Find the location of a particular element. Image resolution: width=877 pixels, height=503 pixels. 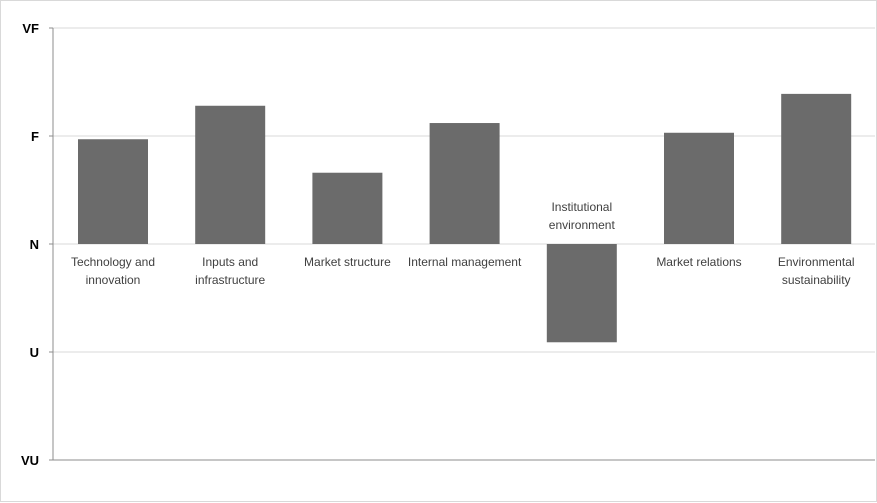

y-axis: VU U N F VF is located at coordinates (37, 244).